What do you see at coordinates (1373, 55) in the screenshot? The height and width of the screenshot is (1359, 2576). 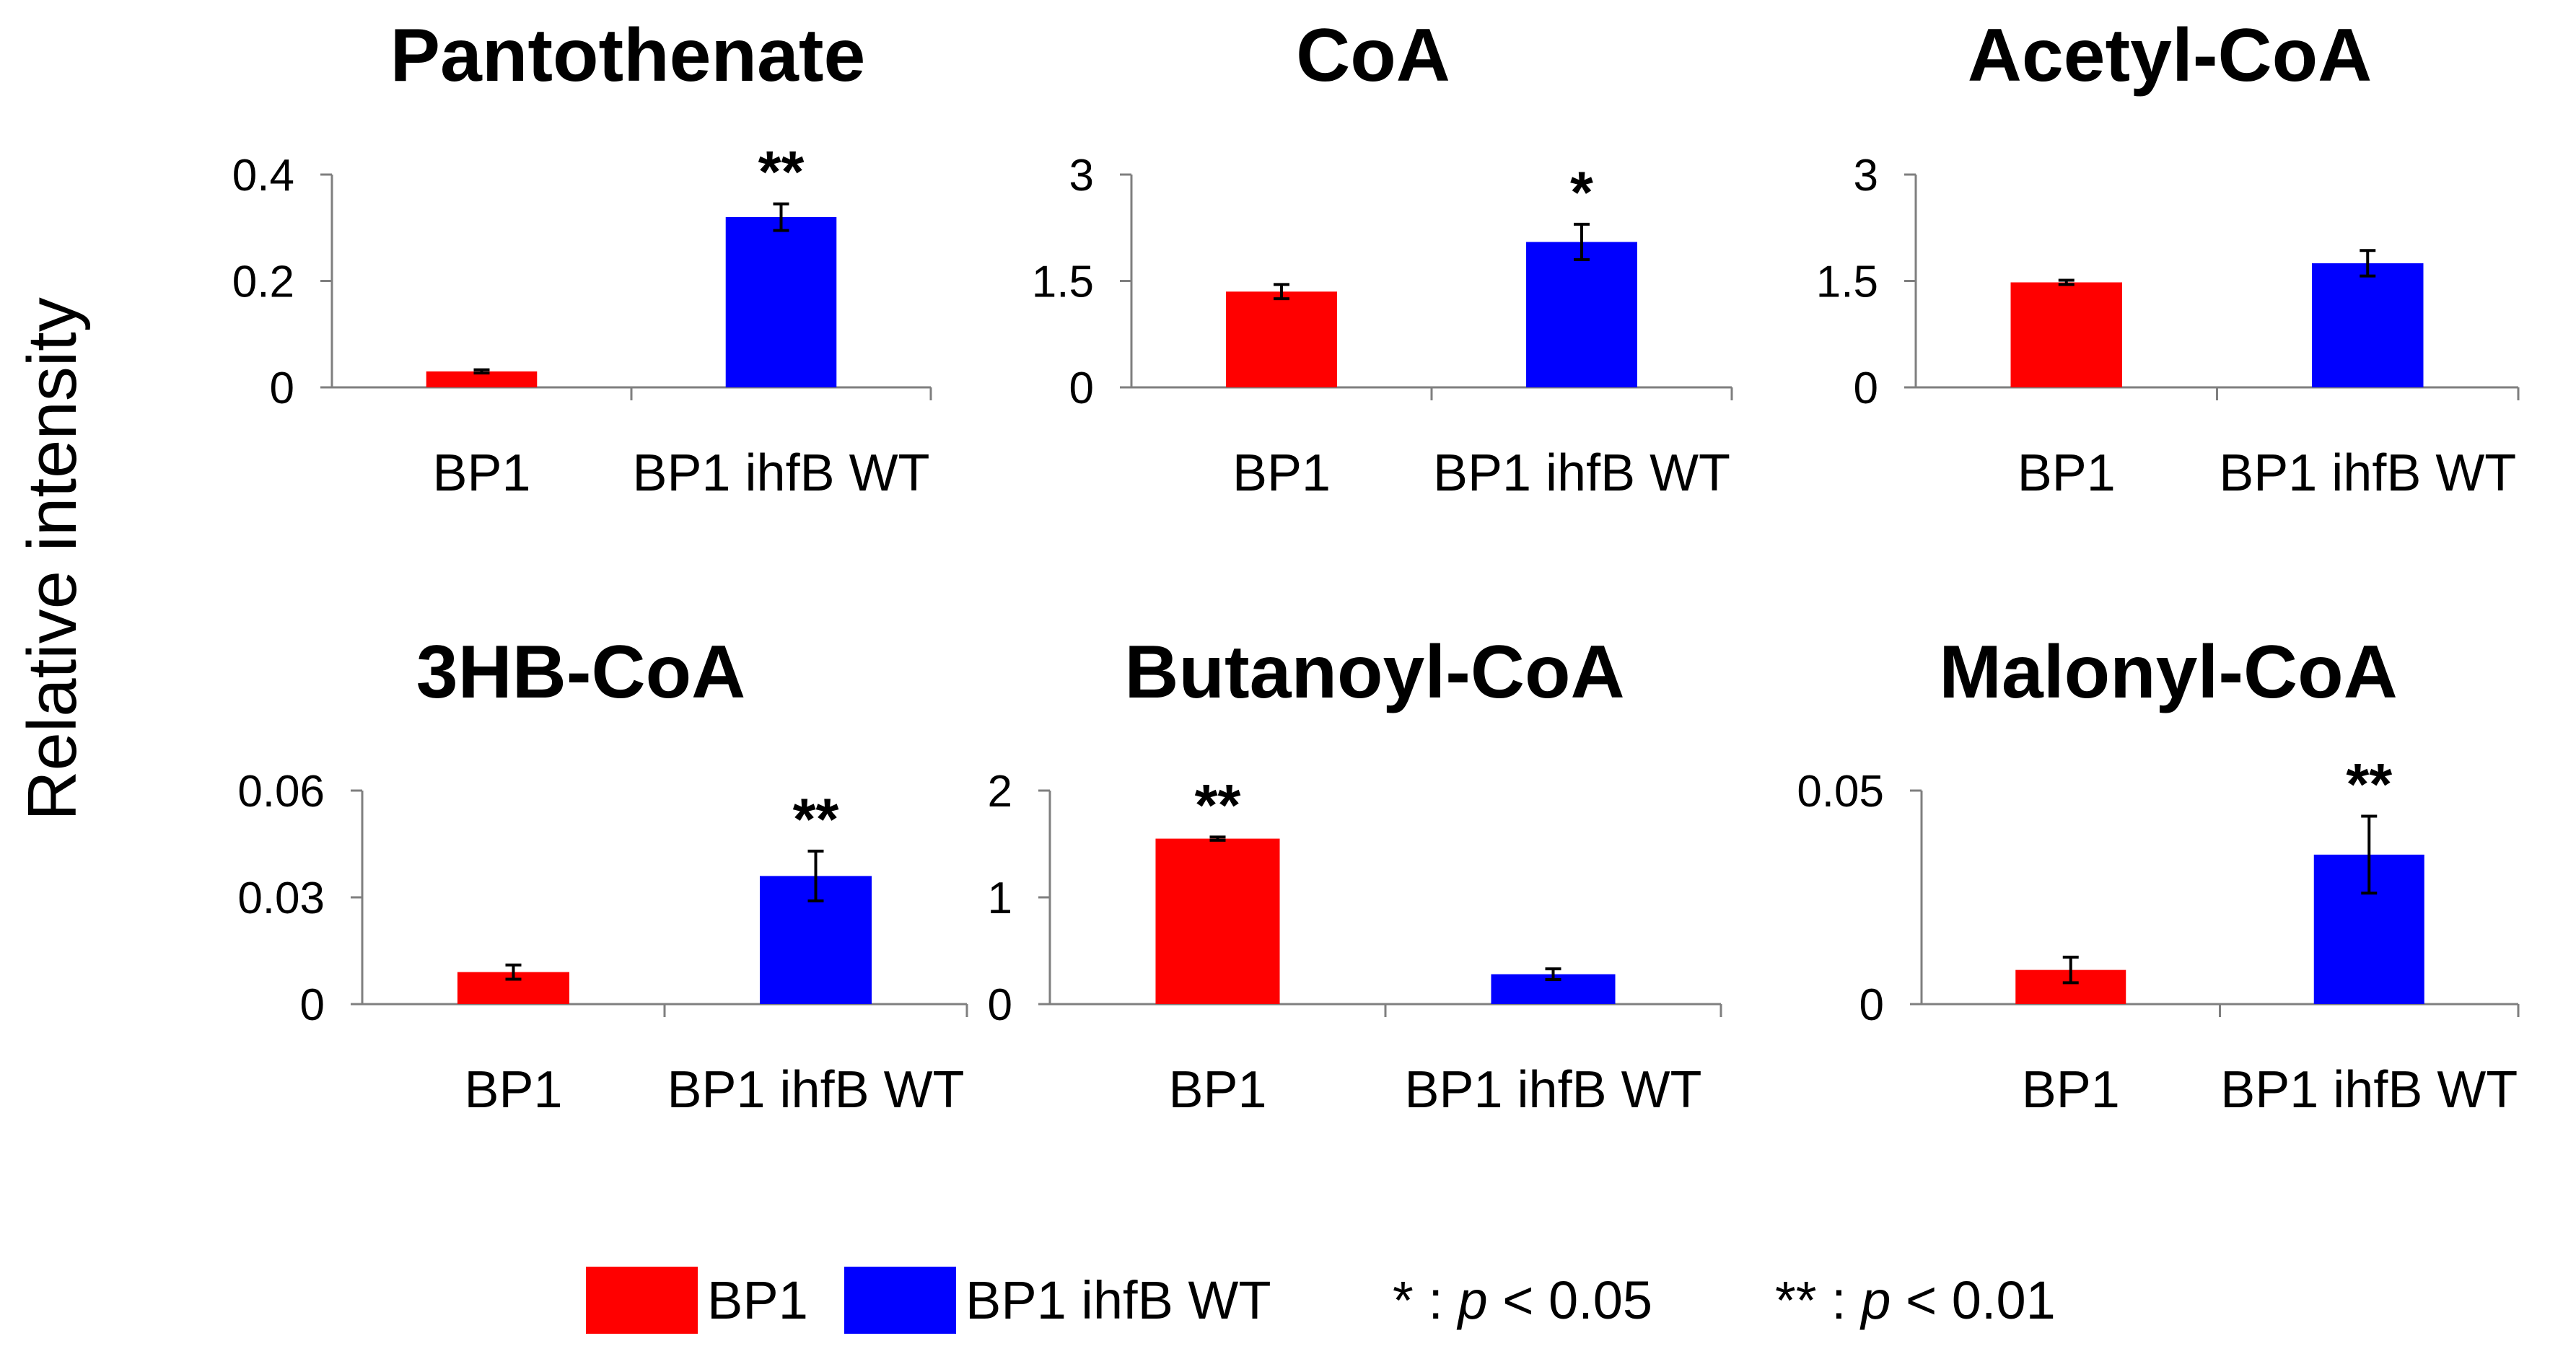 I see `chart-title: CoA` at bounding box center [1373, 55].